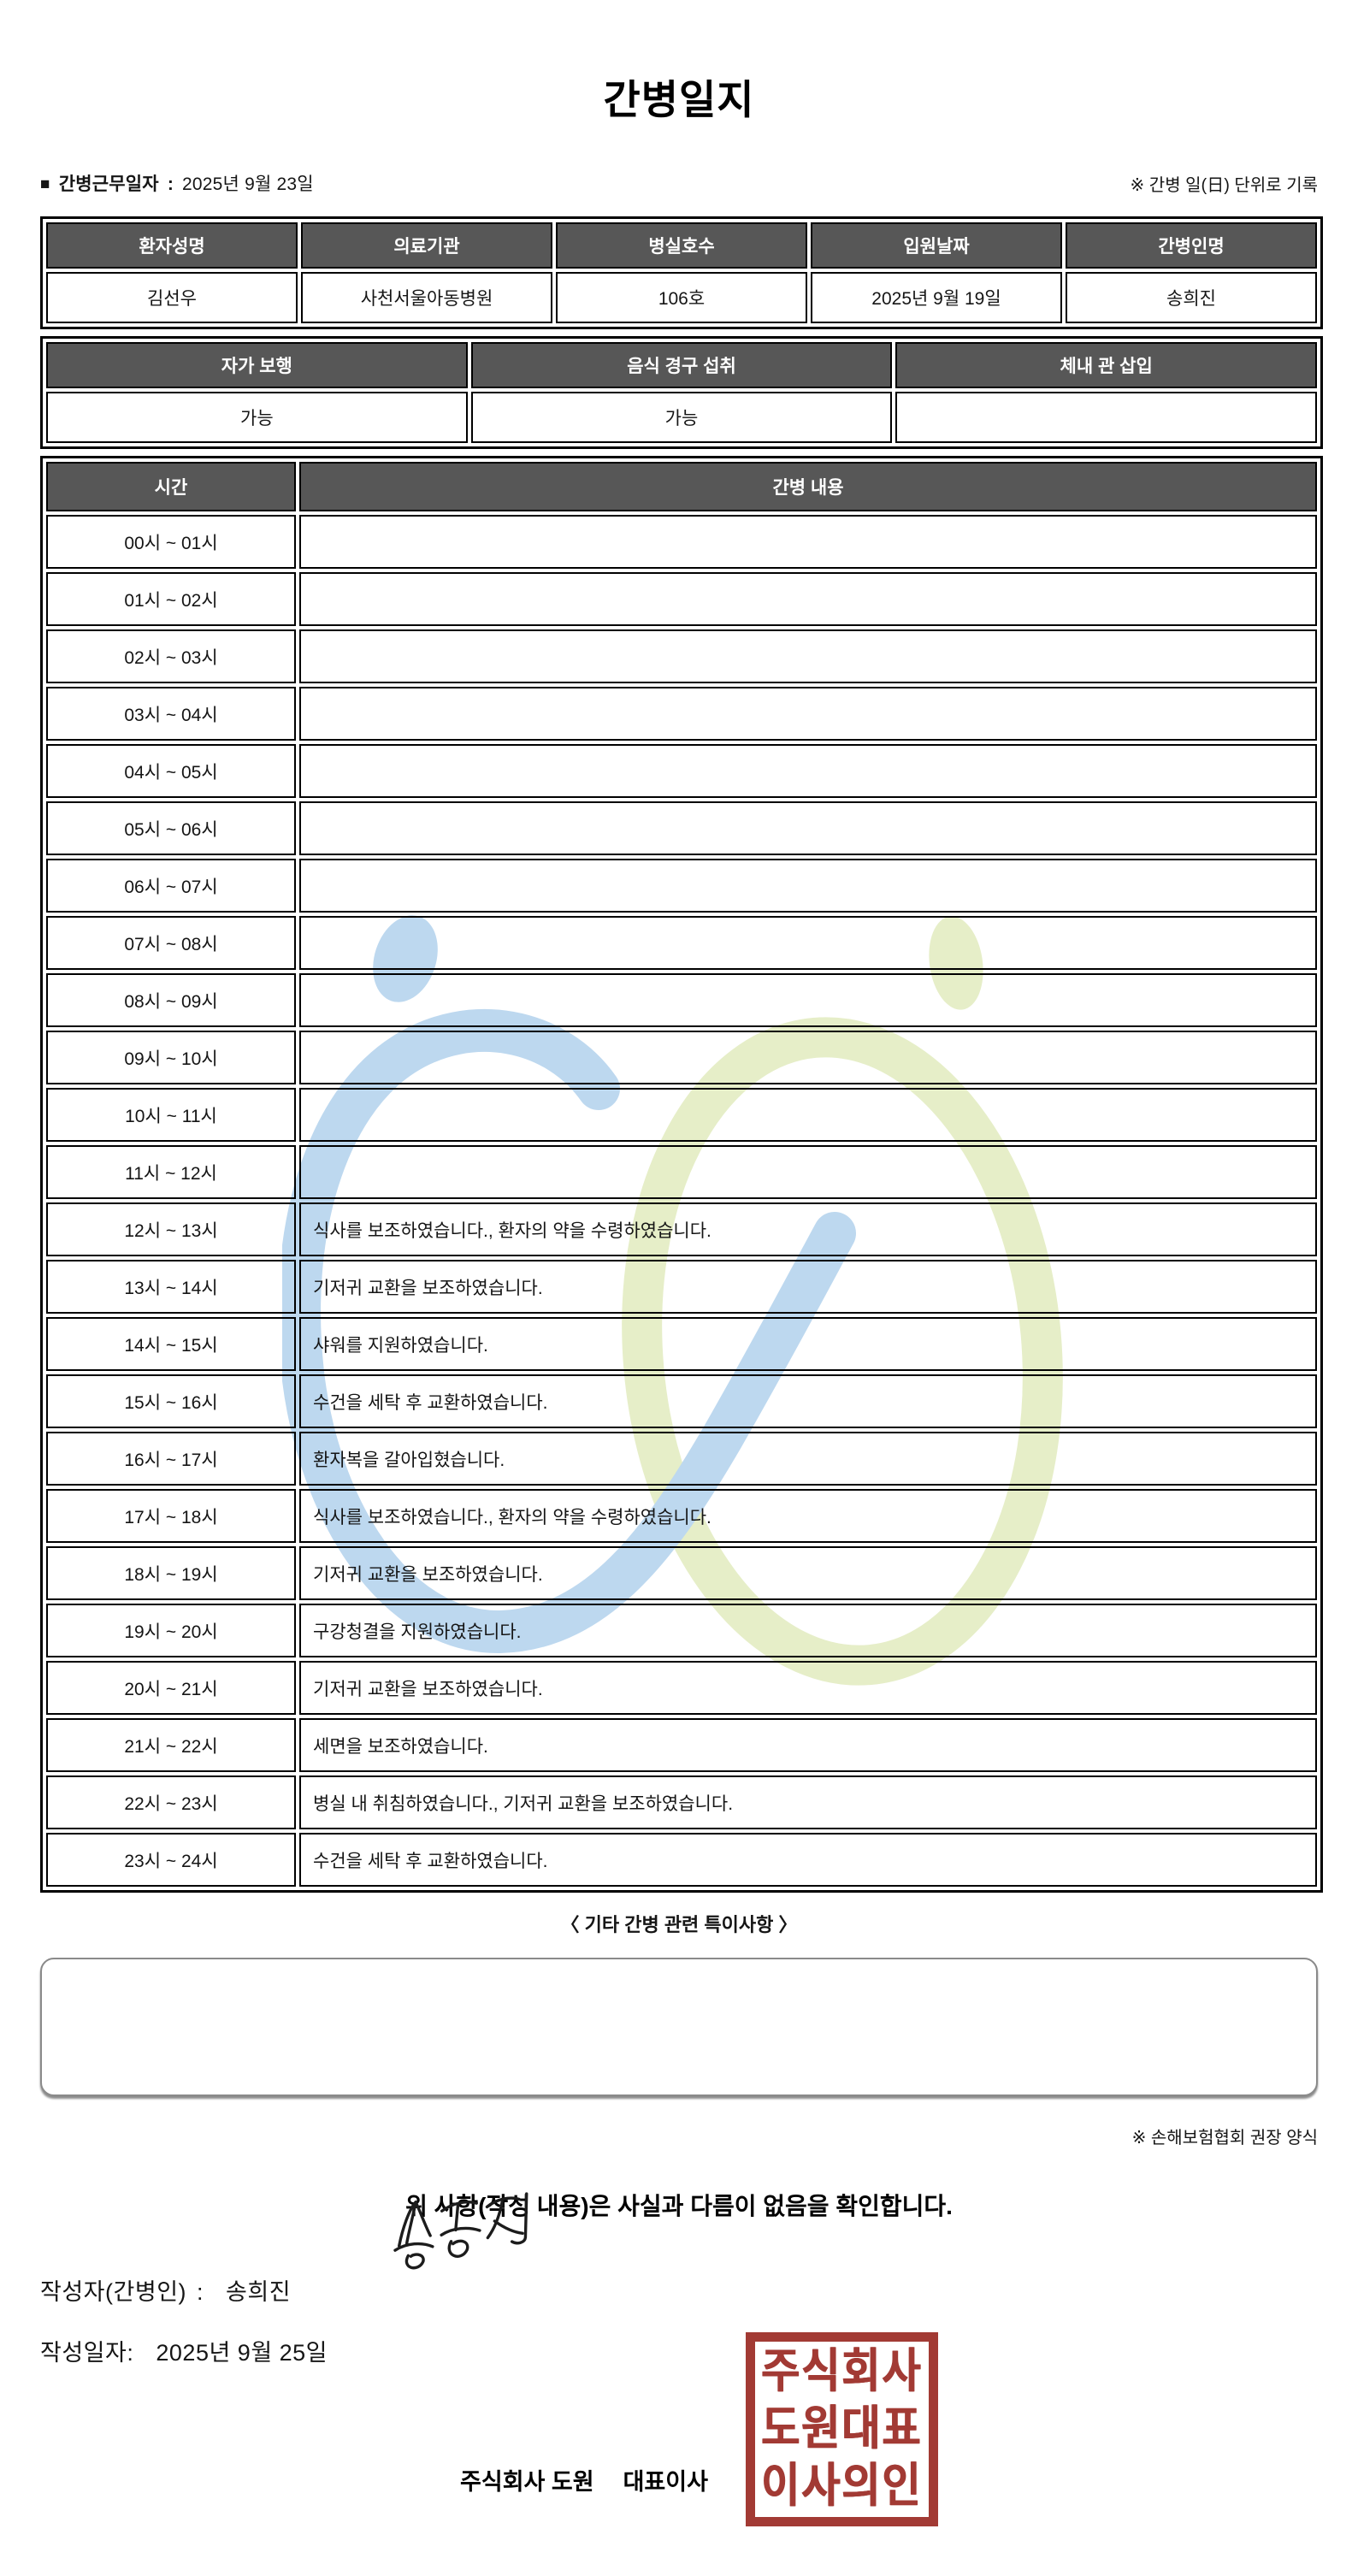 This screenshot has height=2576, width=1358. I want to click on hourly-row: 20시 ~ 21시 기저귀 교환을 보조하였습니다., so click(682, 1688).